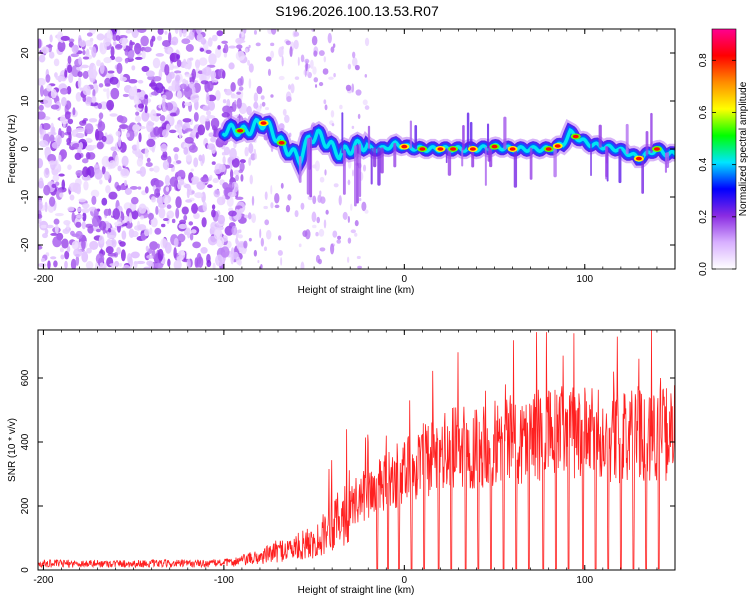  Describe the element at coordinates (25, 570) in the screenshot. I see `y-tick-label: 0` at that location.